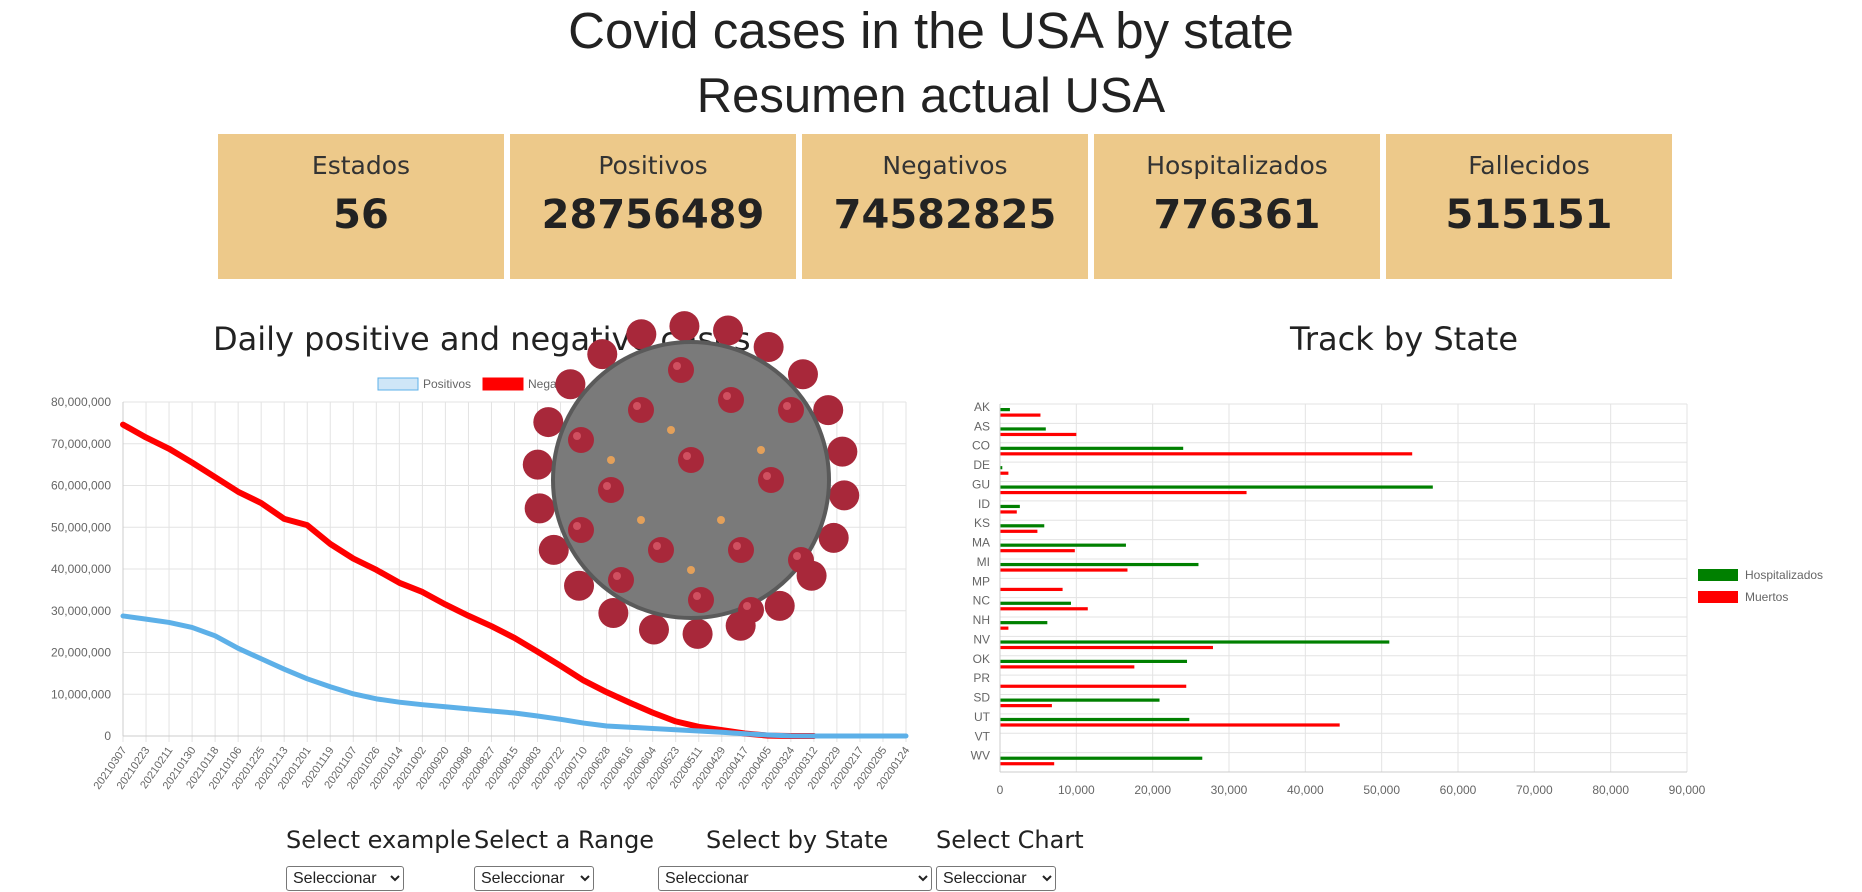 The image size is (1862, 892). What do you see at coordinates (503, 384) in the screenshot?
I see `legend-swatch` at bounding box center [503, 384].